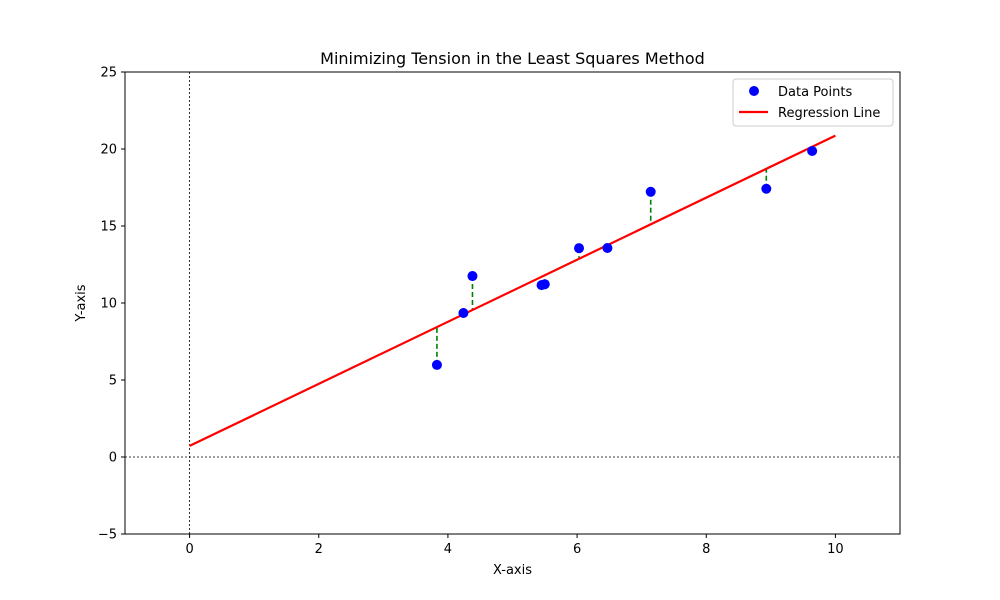 The image size is (1000, 600). What do you see at coordinates (754, 91) in the screenshot?
I see `legend-marker-data-points` at bounding box center [754, 91].